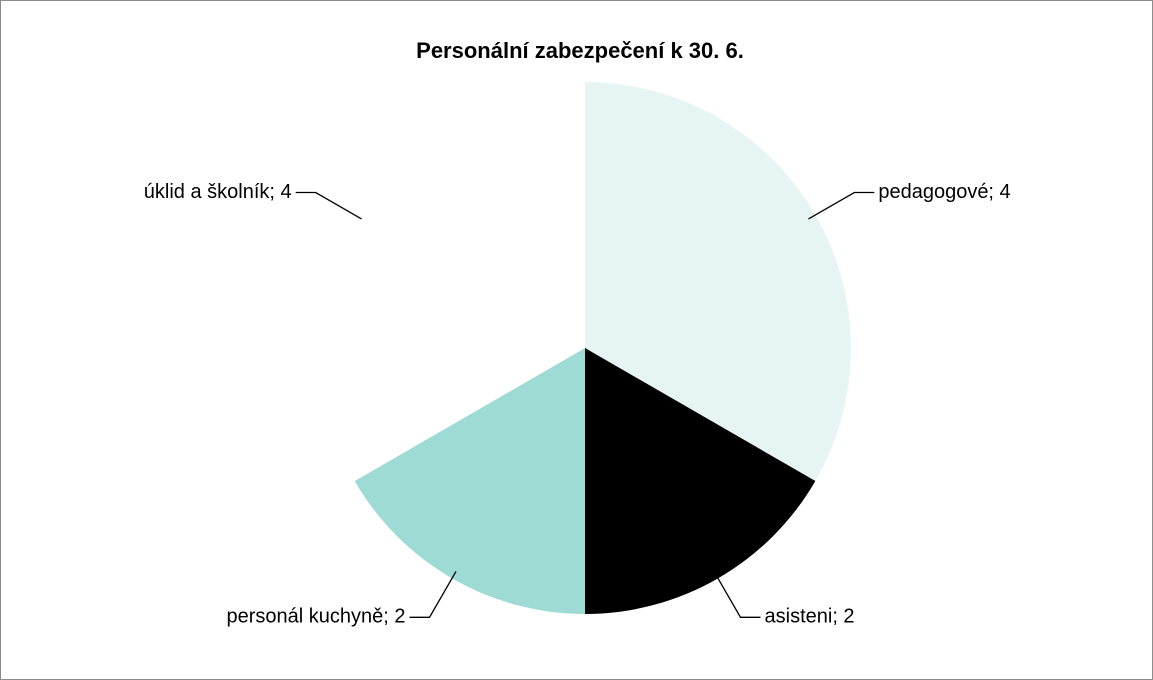 This screenshot has width=1153, height=680. Describe the element at coordinates (580, 50) in the screenshot. I see `chart-title: Personální zabezpečení k 30. 6.` at that location.